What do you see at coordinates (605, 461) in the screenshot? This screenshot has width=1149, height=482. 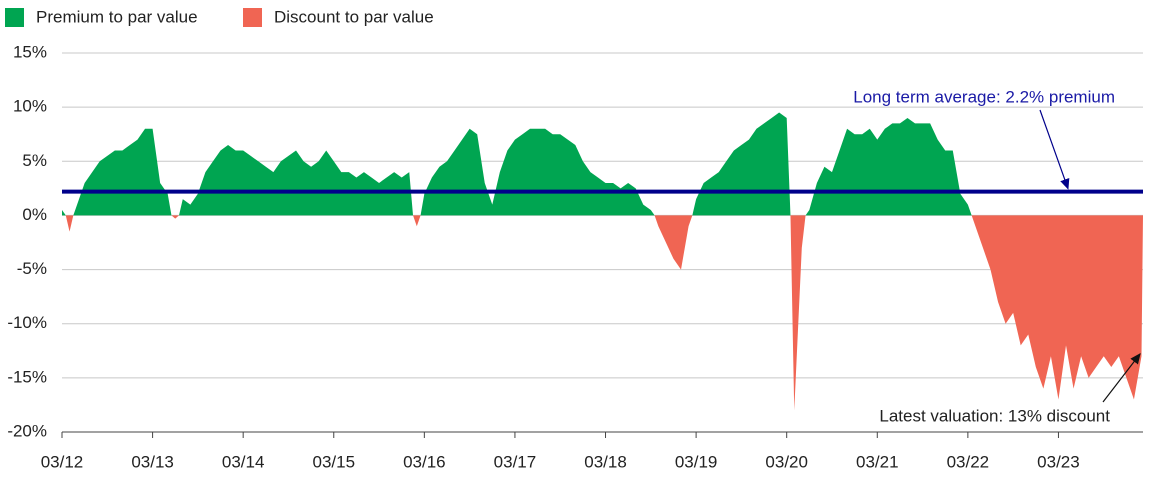 I see `x-tick-label: 03/18` at bounding box center [605, 461].